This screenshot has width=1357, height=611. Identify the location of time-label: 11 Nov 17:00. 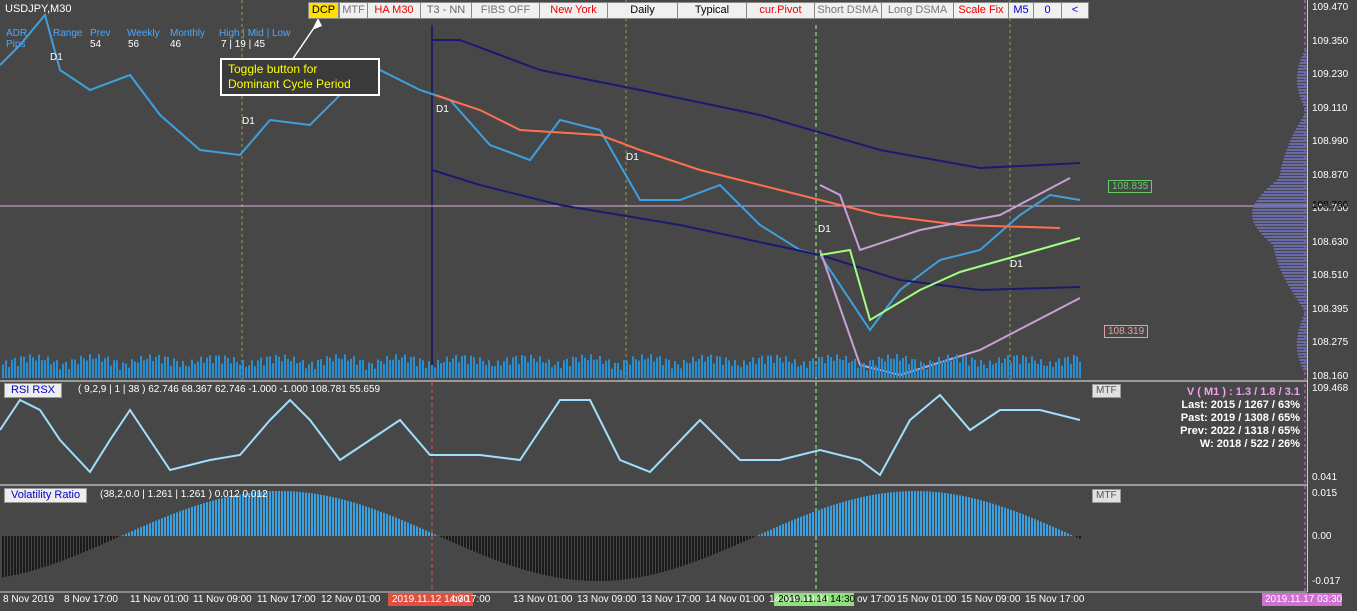
(286, 599).